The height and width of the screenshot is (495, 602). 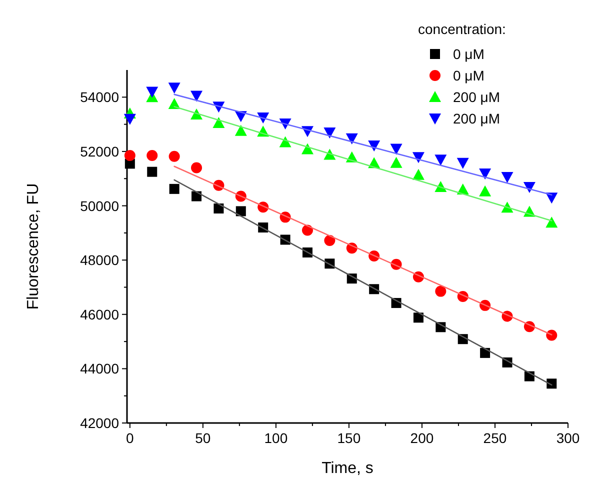 I want to click on x-tick-label: 300, so click(x=568, y=438).